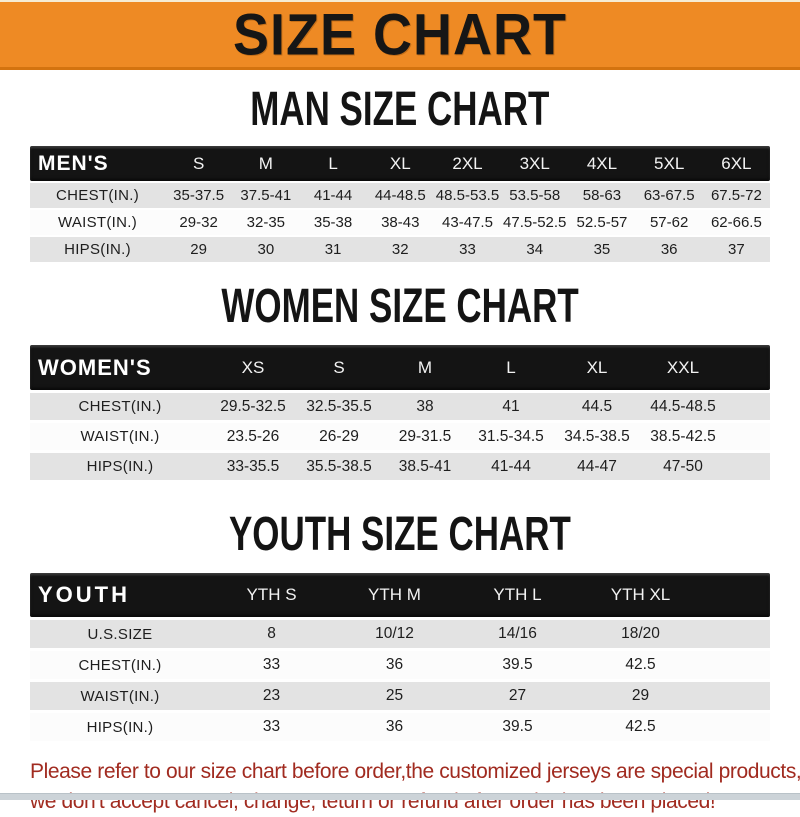 The height and width of the screenshot is (817, 800). What do you see at coordinates (640, 726) in the screenshot?
I see `youth-hips-value: 42.5` at bounding box center [640, 726].